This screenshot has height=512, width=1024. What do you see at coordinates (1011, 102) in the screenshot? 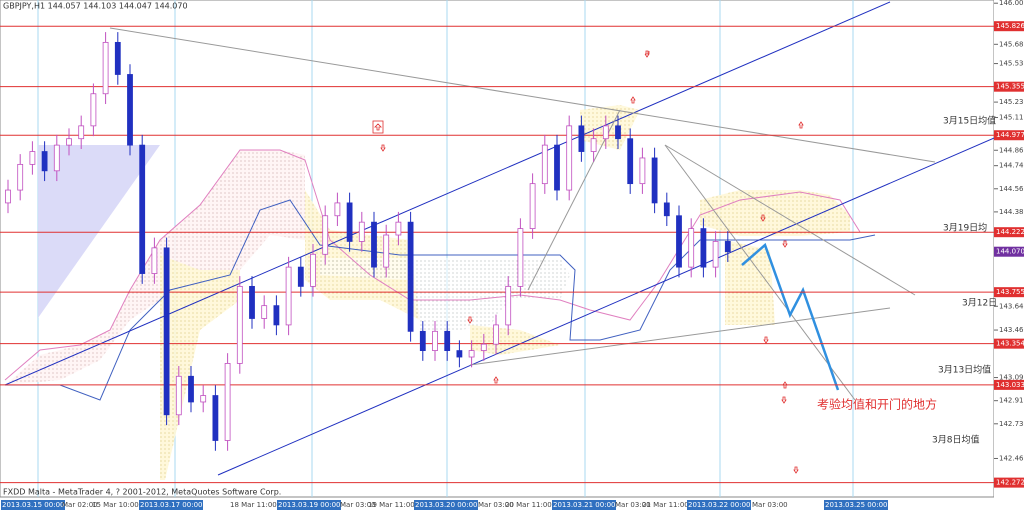
I see `y-tick-label: 145.235` at bounding box center [1011, 102].